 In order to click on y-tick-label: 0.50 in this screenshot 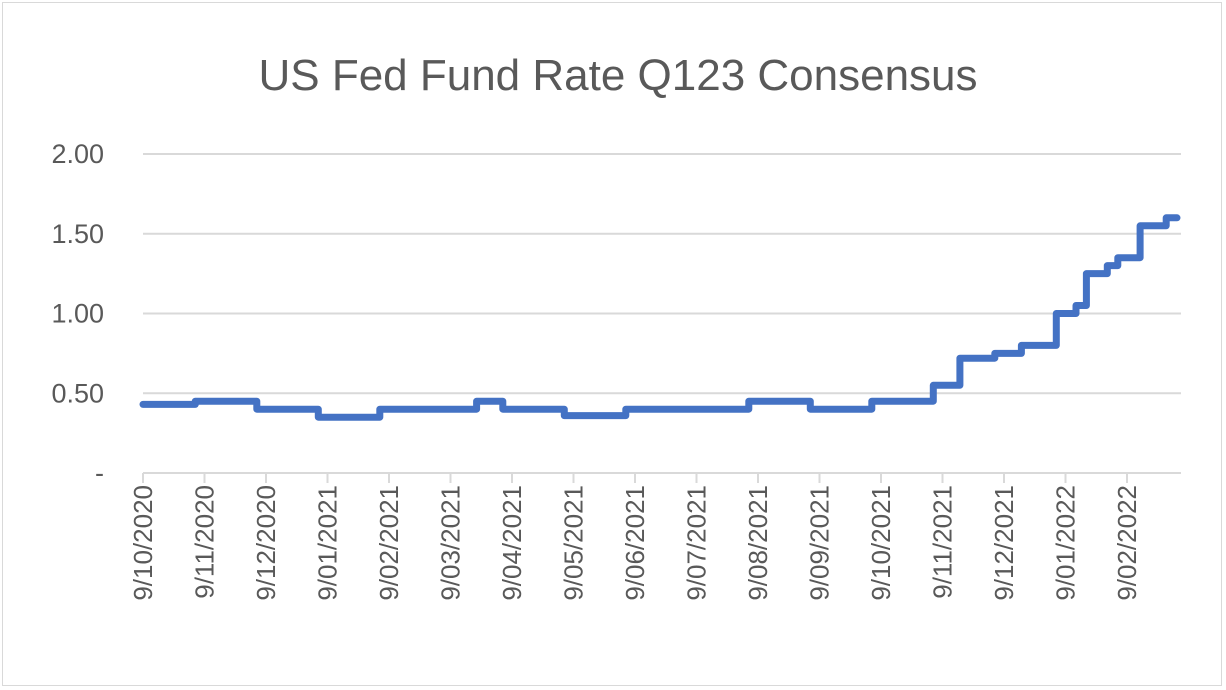, I will do `click(77, 393)`.